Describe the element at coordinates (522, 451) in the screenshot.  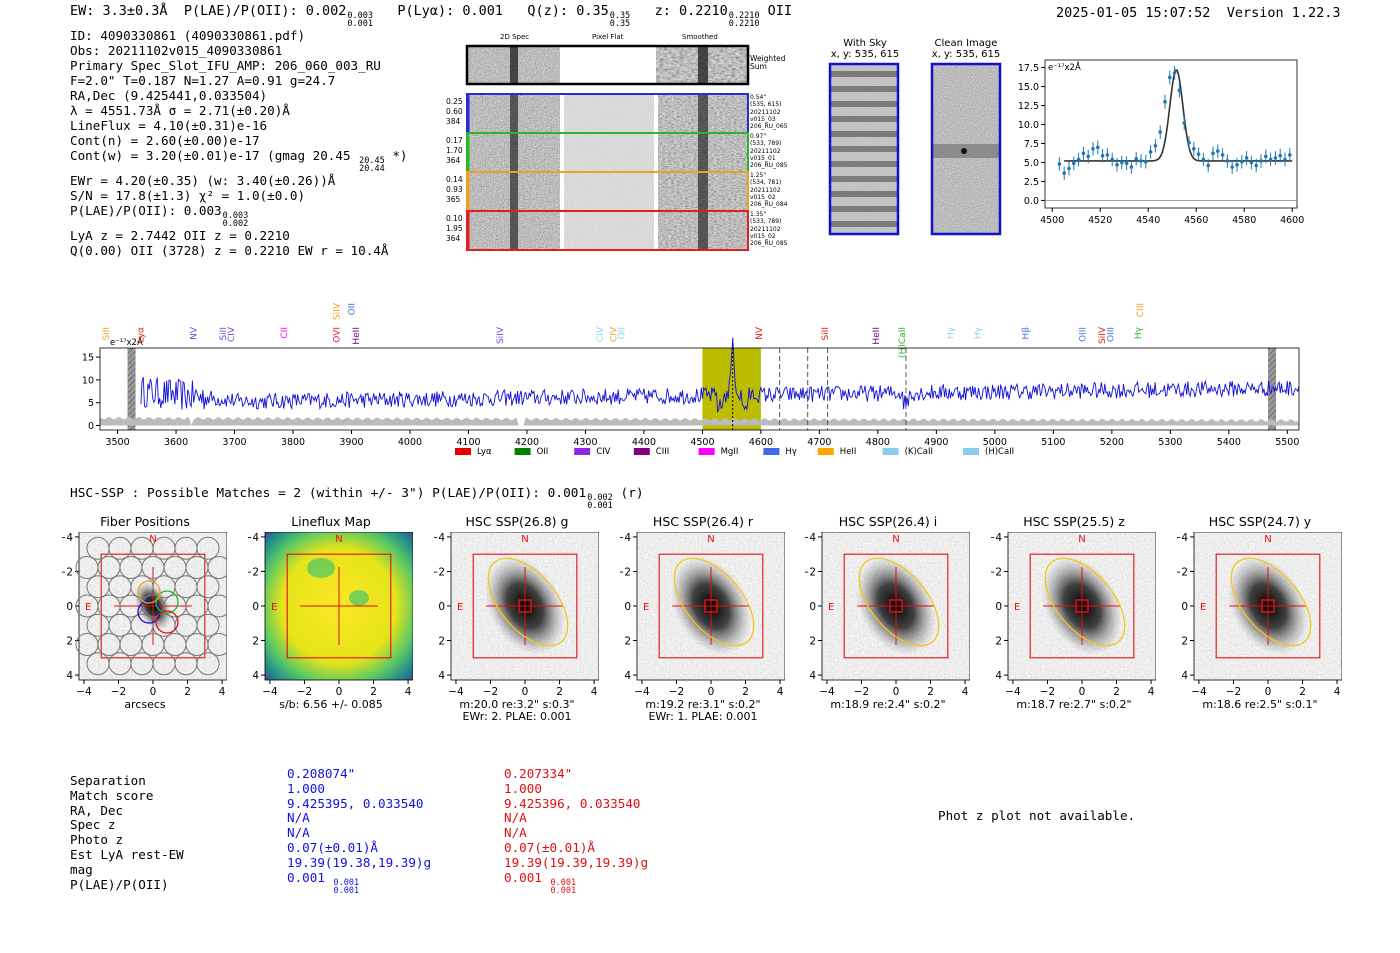
I see `legend-swatch` at that location.